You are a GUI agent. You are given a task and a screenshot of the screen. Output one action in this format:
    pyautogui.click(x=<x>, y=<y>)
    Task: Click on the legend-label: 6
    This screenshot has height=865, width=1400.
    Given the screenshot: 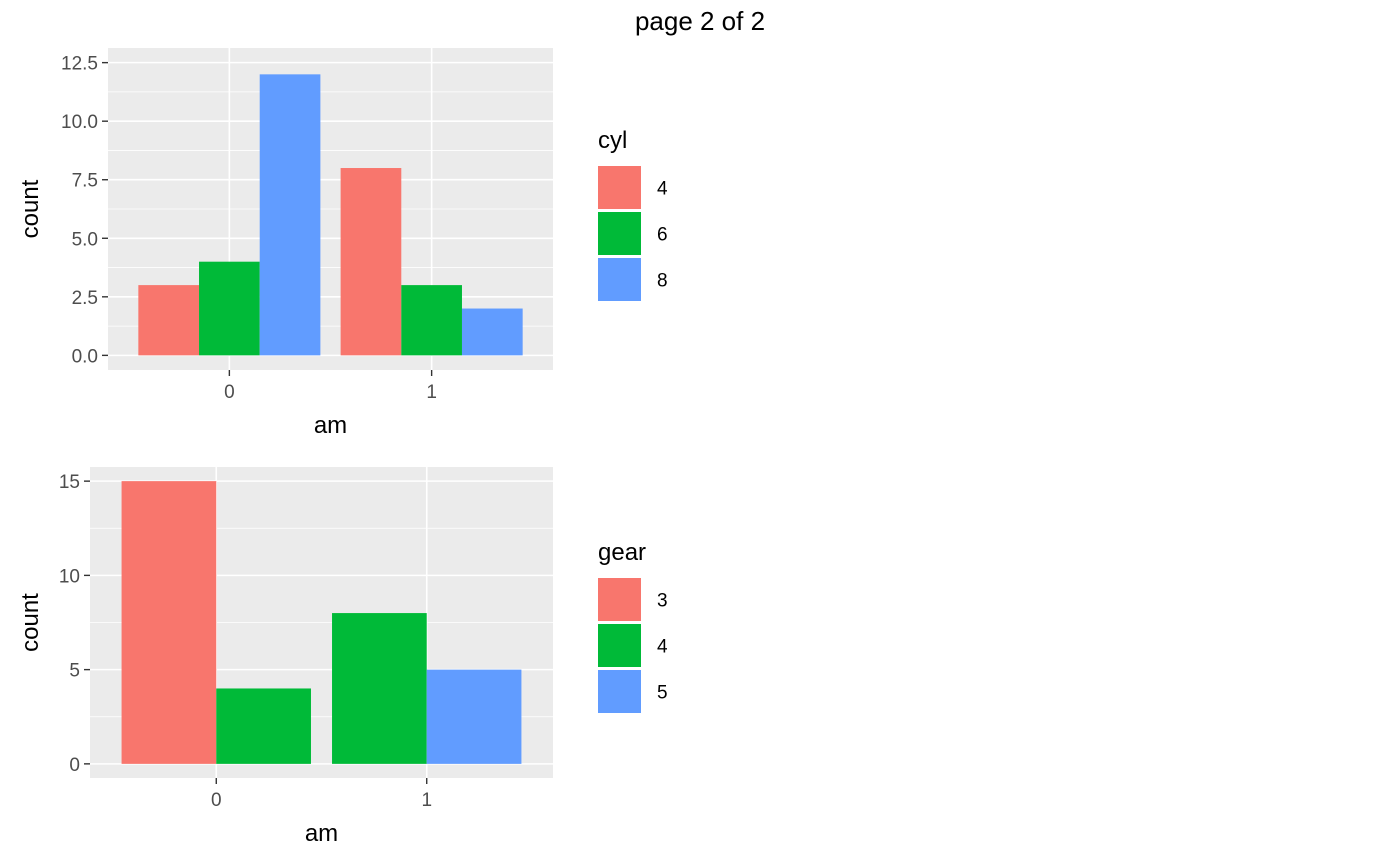 What is the action you would take?
    pyautogui.click(x=662, y=235)
    